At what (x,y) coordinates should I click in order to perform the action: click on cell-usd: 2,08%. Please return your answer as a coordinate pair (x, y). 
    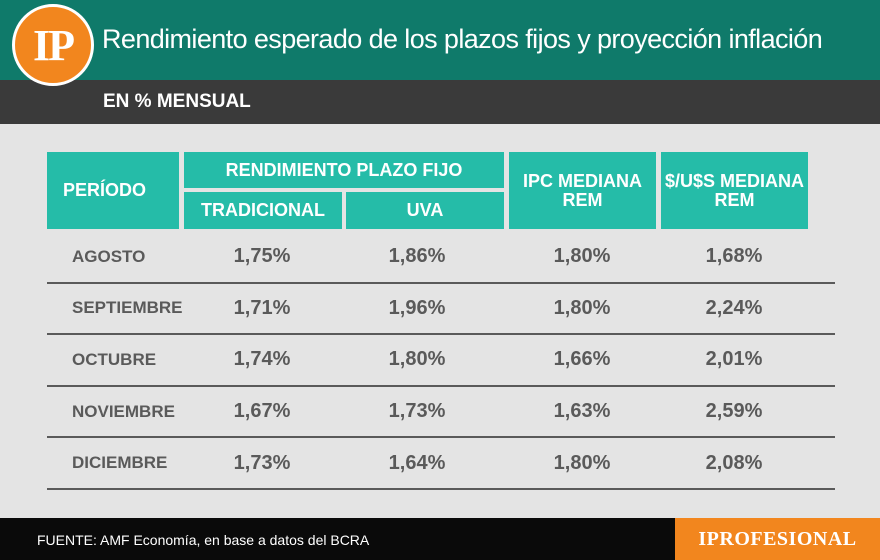
    Looking at the image, I should click on (734, 462).